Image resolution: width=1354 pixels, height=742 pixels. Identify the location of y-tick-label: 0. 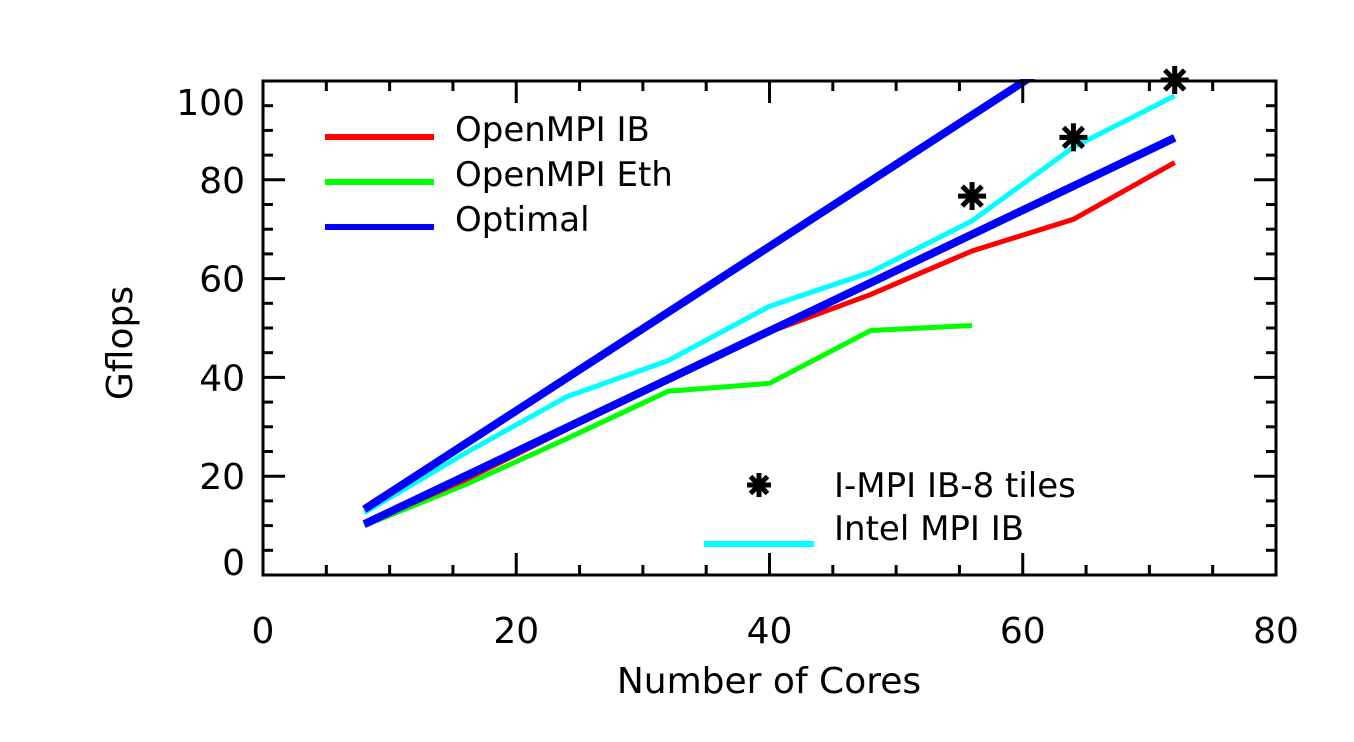
(233, 563).